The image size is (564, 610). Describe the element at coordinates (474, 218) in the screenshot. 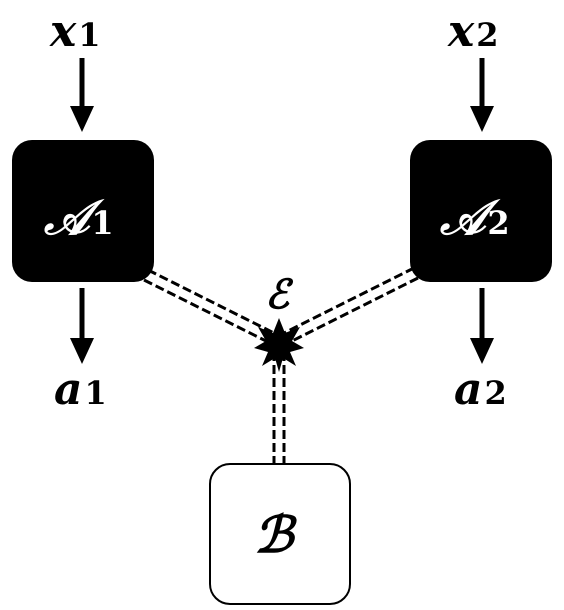

I see `box-a2-label: 𝒜2` at that location.